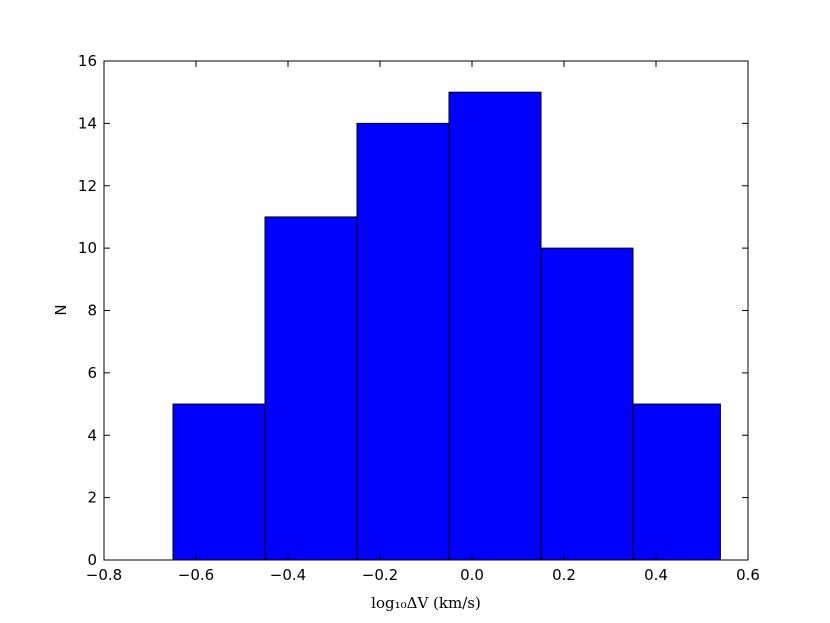 The height and width of the screenshot is (623, 830). What do you see at coordinates (92, 435) in the screenshot?
I see `y-tick-label: 4` at bounding box center [92, 435].